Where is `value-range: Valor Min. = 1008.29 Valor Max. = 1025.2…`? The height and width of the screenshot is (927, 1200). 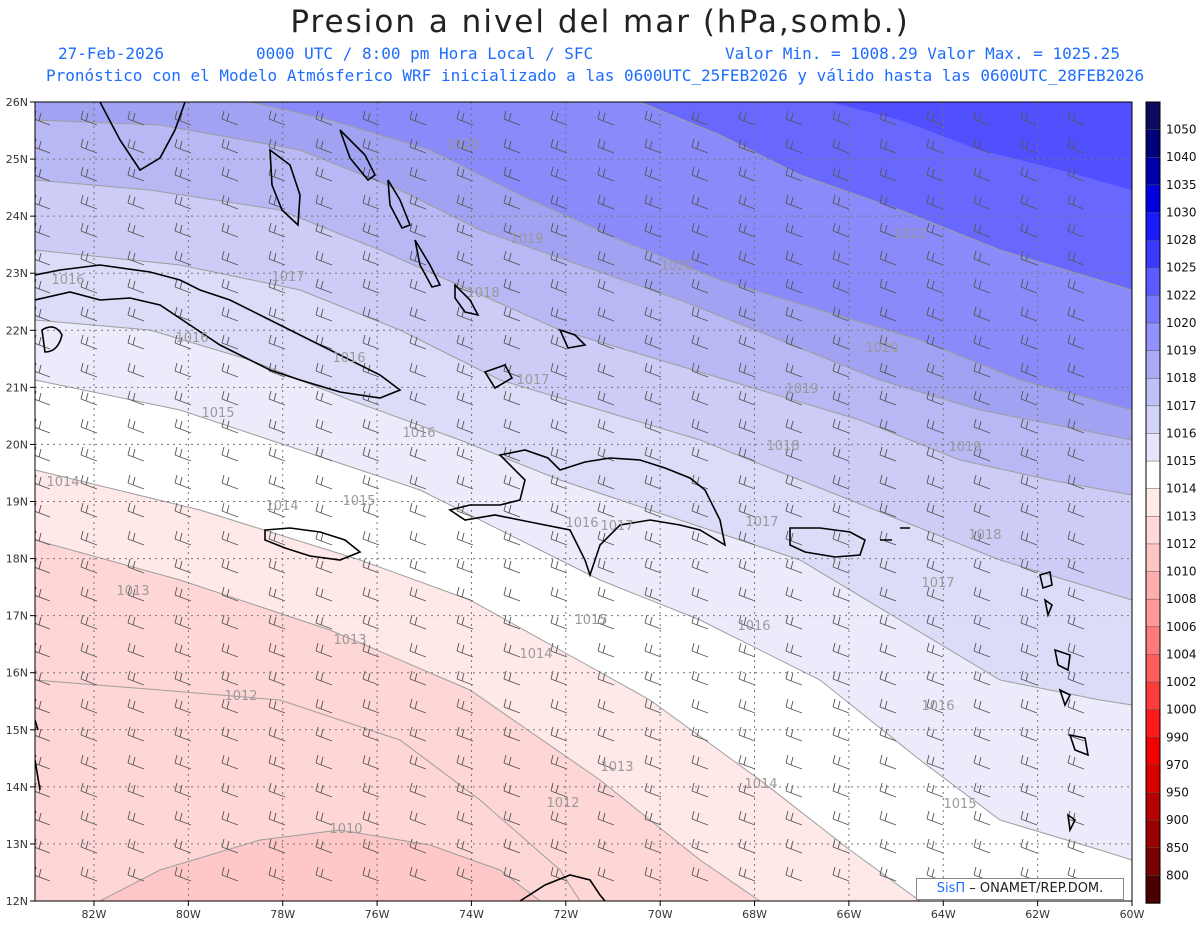 value-range: Valor Min. = 1008.29 Valor Max. = 1025.2… is located at coordinates (922, 53).